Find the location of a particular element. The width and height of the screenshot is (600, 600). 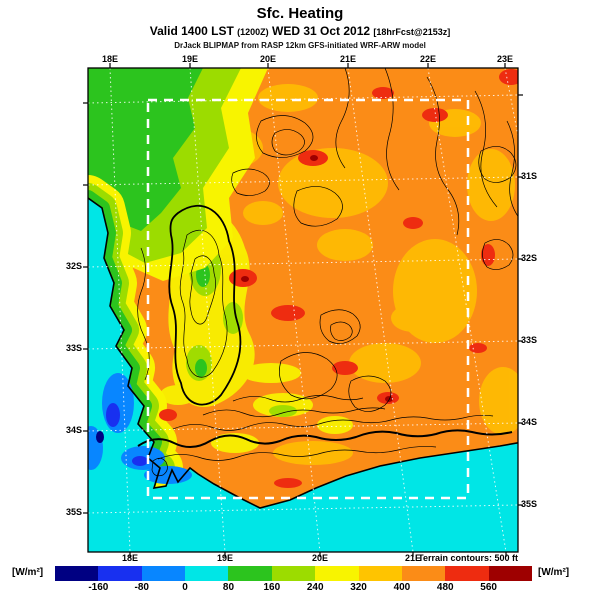

colorbar-tick-label: 160 is located at coordinates (272, 587).